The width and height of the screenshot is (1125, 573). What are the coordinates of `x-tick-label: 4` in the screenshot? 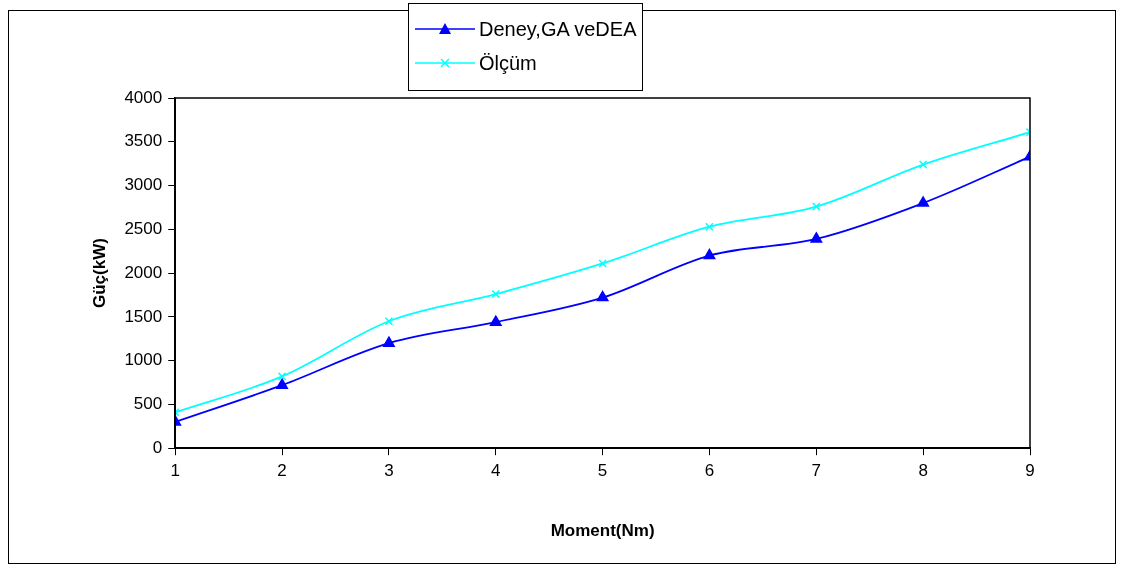 It's located at (496, 471).